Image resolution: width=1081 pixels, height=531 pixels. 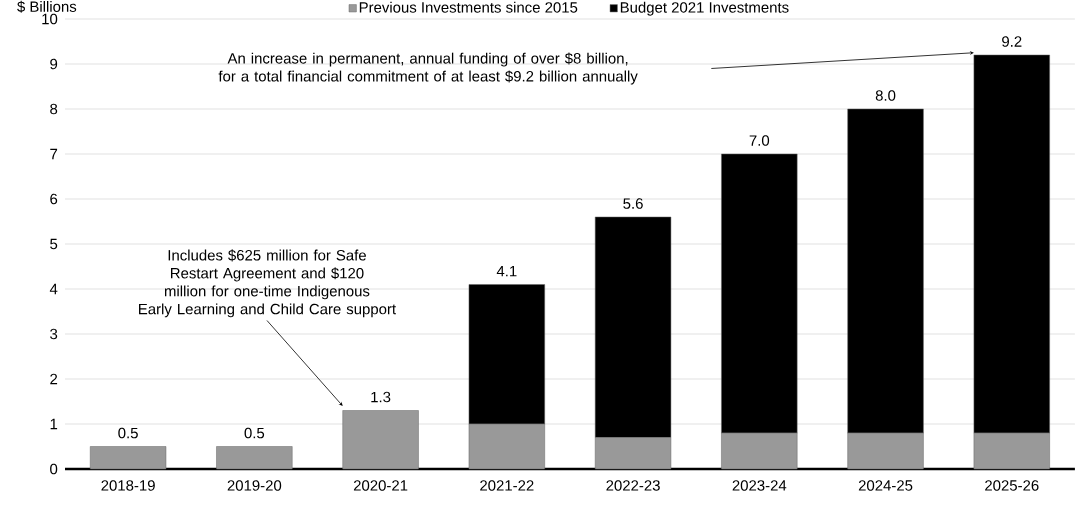 I want to click on y-tick-label: 10, so click(x=50, y=19).